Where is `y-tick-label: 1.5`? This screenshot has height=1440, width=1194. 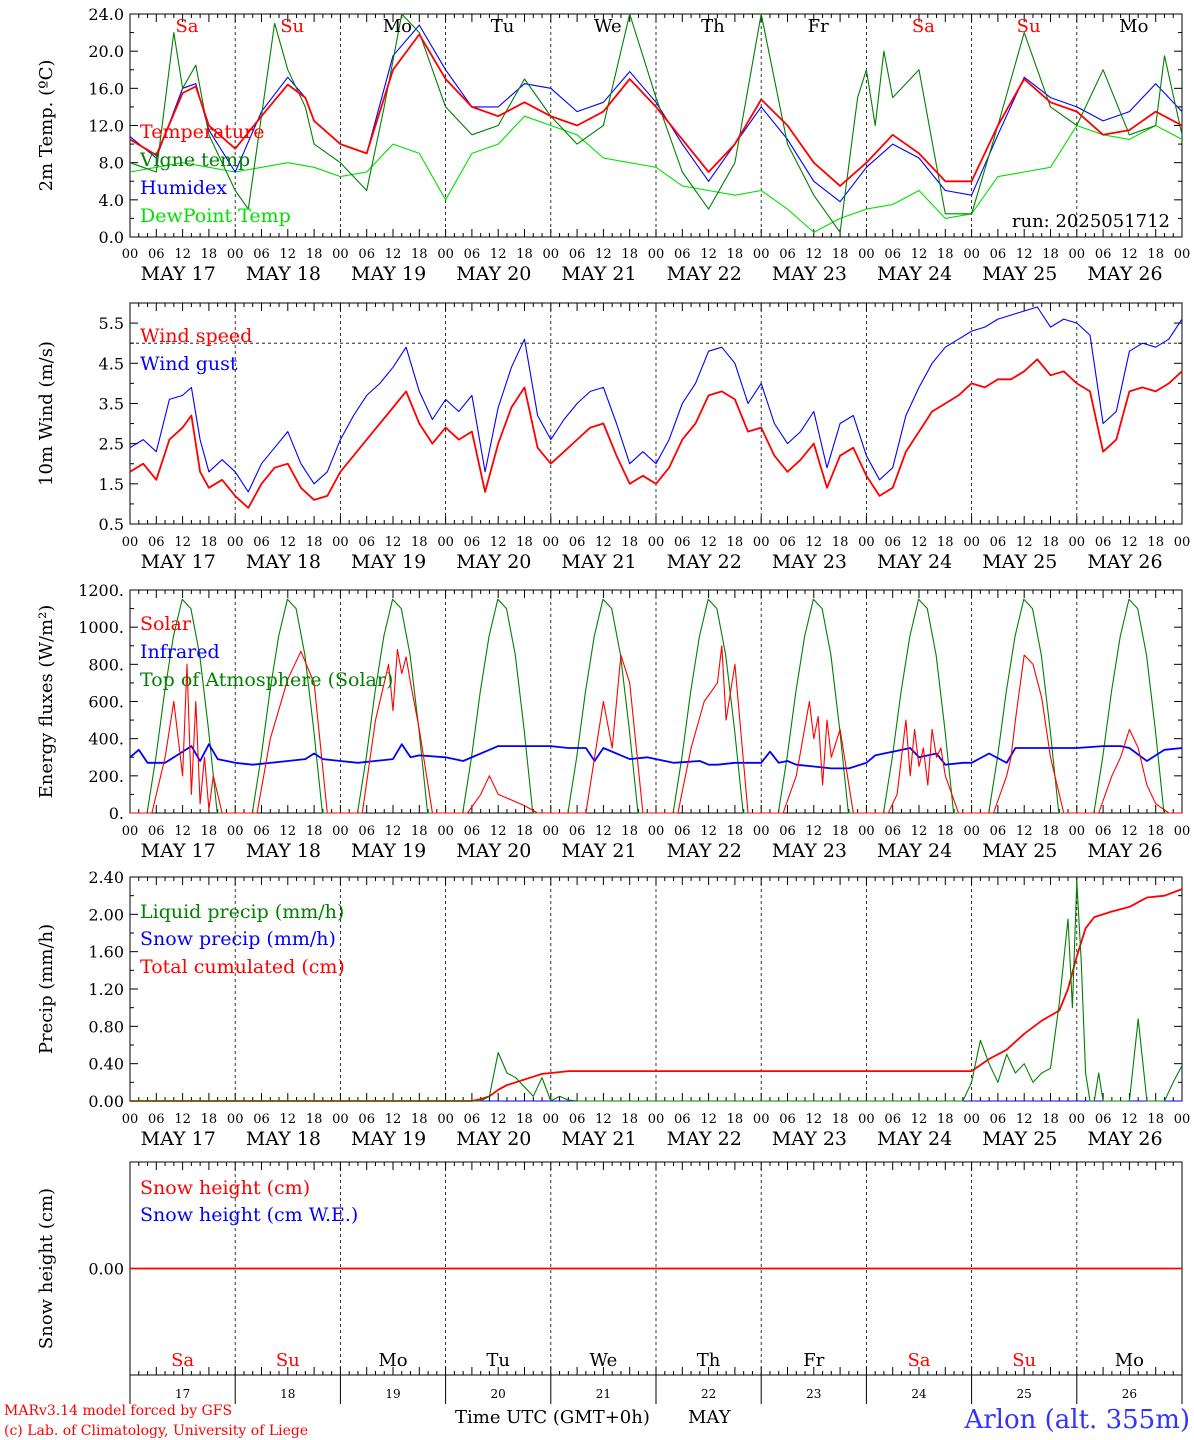 y-tick-label: 1.5 is located at coordinates (111, 484).